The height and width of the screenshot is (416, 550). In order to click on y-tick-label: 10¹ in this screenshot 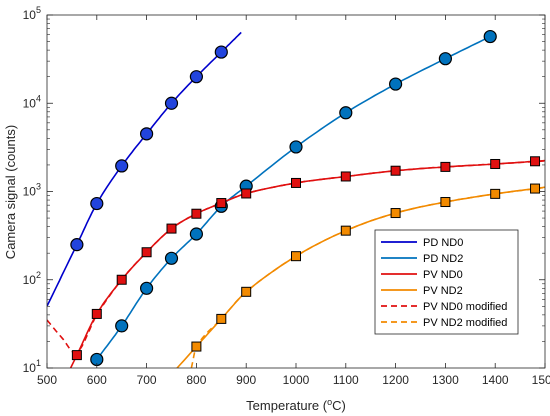, I will do `click(32, 366)`.